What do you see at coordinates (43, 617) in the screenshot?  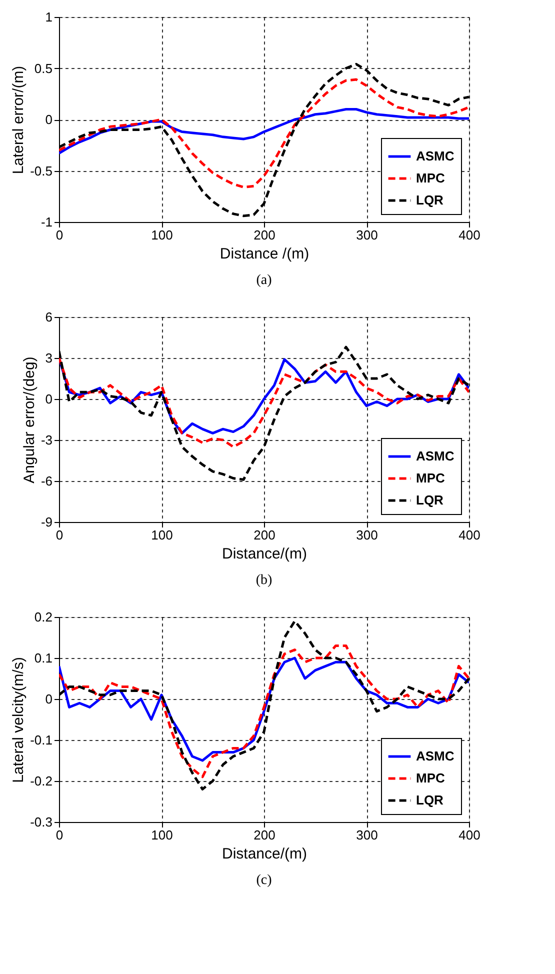 I see `y-tick-label: 0.2` at bounding box center [43, 617].